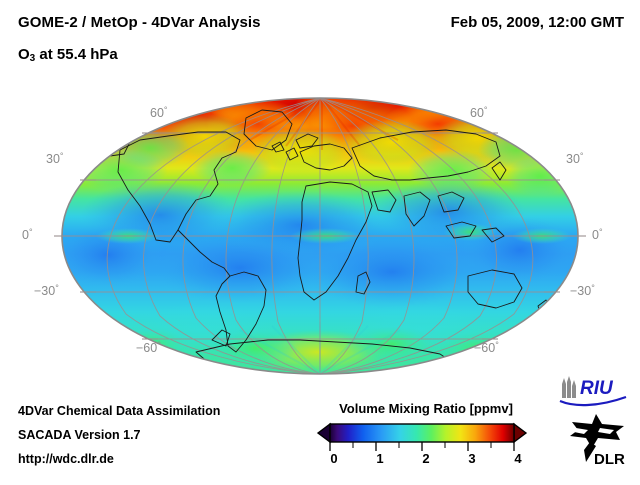 The image size is (640, 485). Describe the element at coordinates (27, 234) in the screenshot. I see `lat-label-0-left: 0°` at that location.